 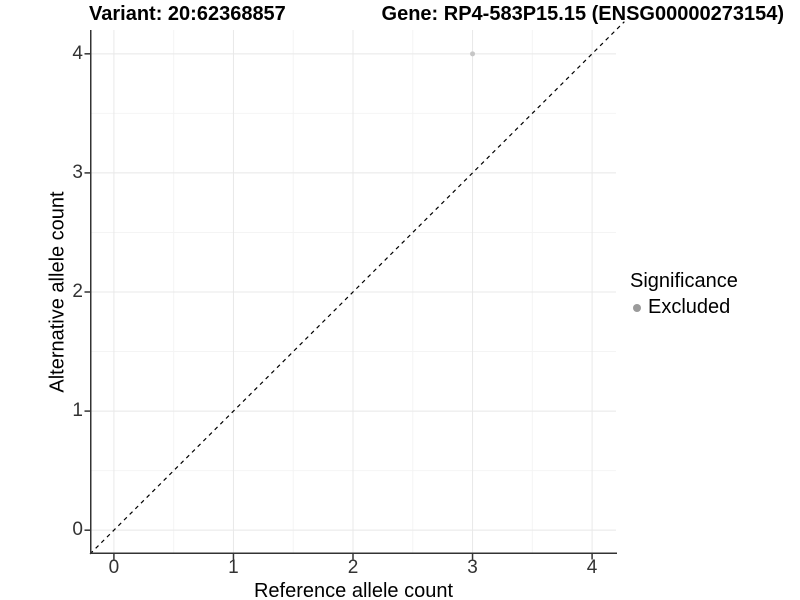 I want to click on y-tick-label: 0, so click(x=77, y=530).